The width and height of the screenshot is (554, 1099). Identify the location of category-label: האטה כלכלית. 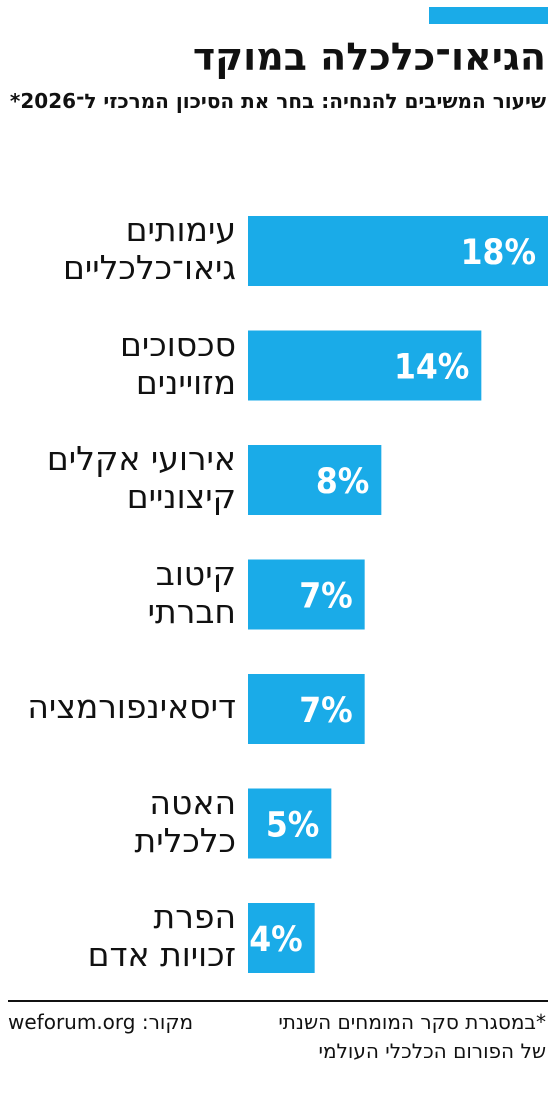
(118, 821).